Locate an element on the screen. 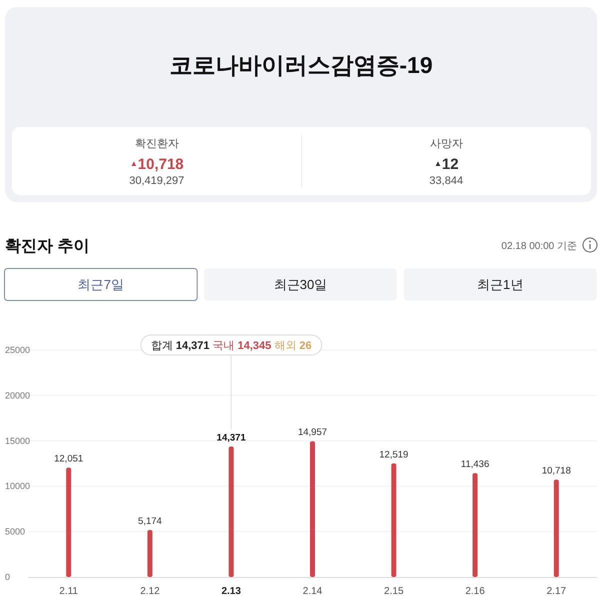  chart-title: 확진자 추이 is located at coordinates (47, 246).